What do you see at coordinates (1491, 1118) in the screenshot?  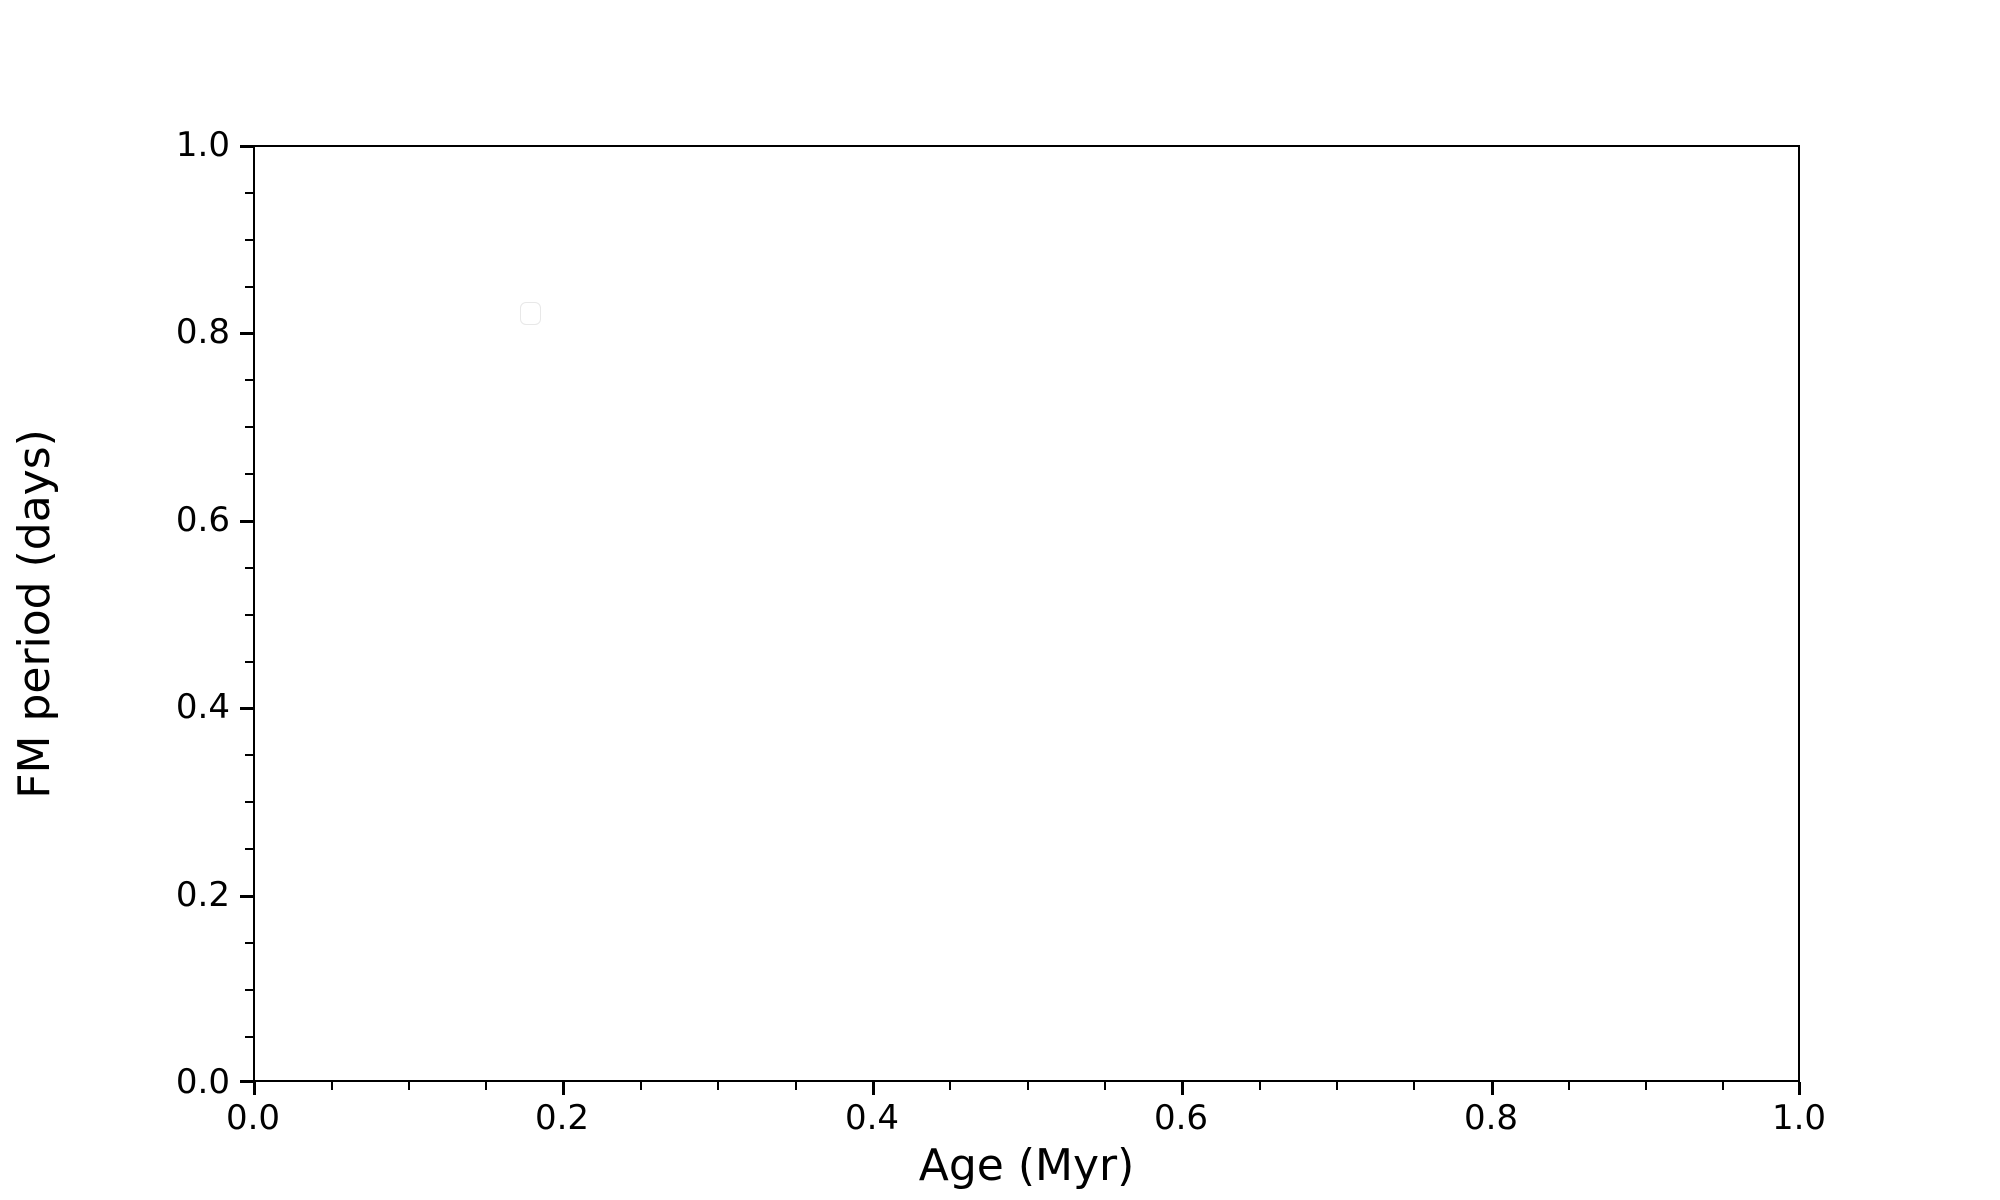 I see `x-tick-label: 0.8` at bounding box center [1491, 1118].